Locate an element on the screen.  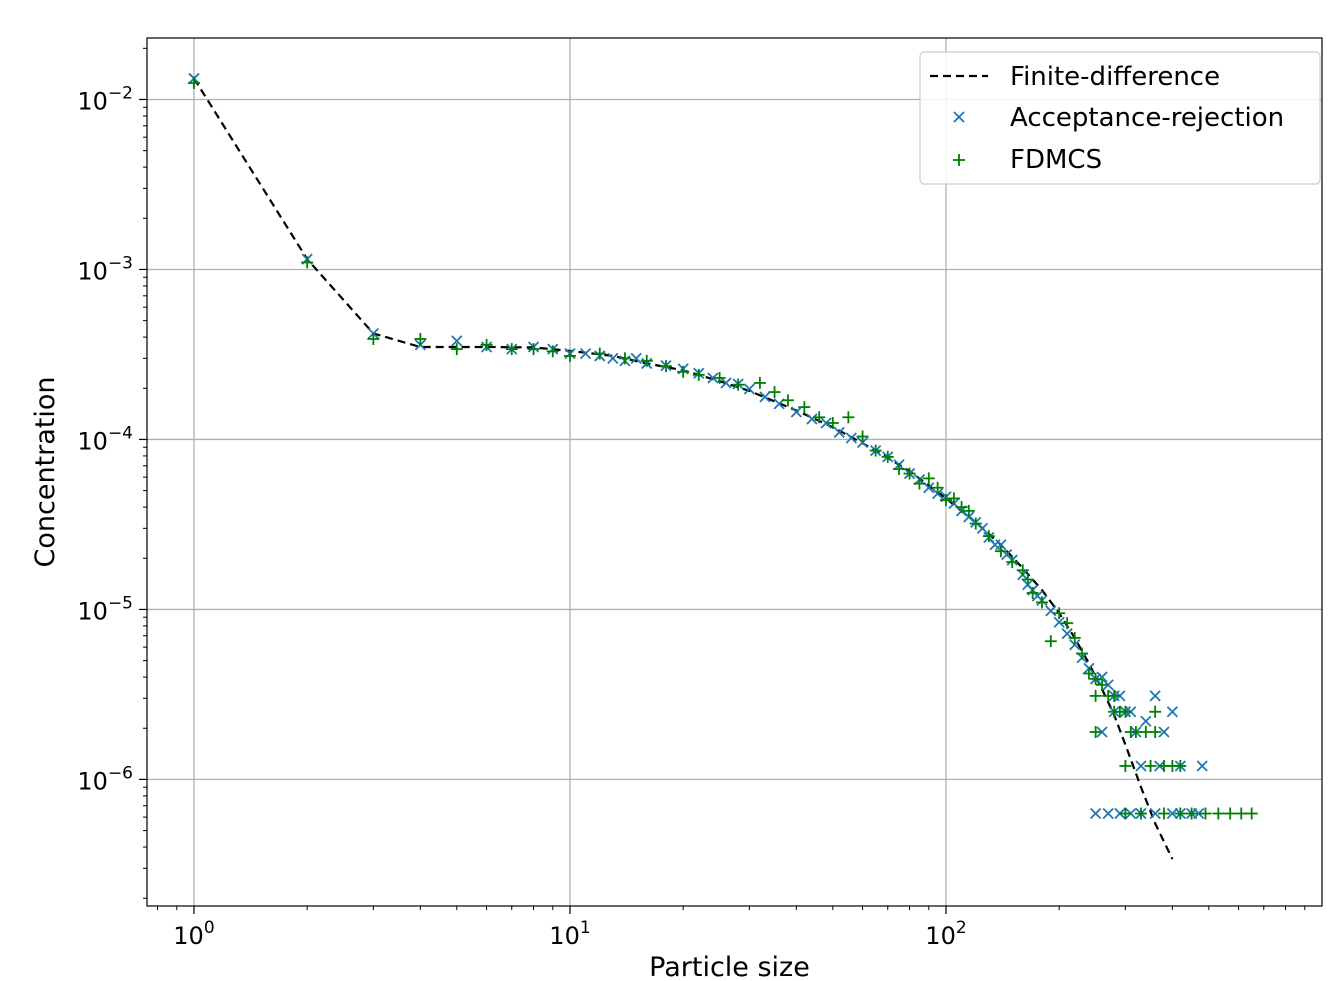
legend-marker-fdmcs is located at coordinates (959, 160).